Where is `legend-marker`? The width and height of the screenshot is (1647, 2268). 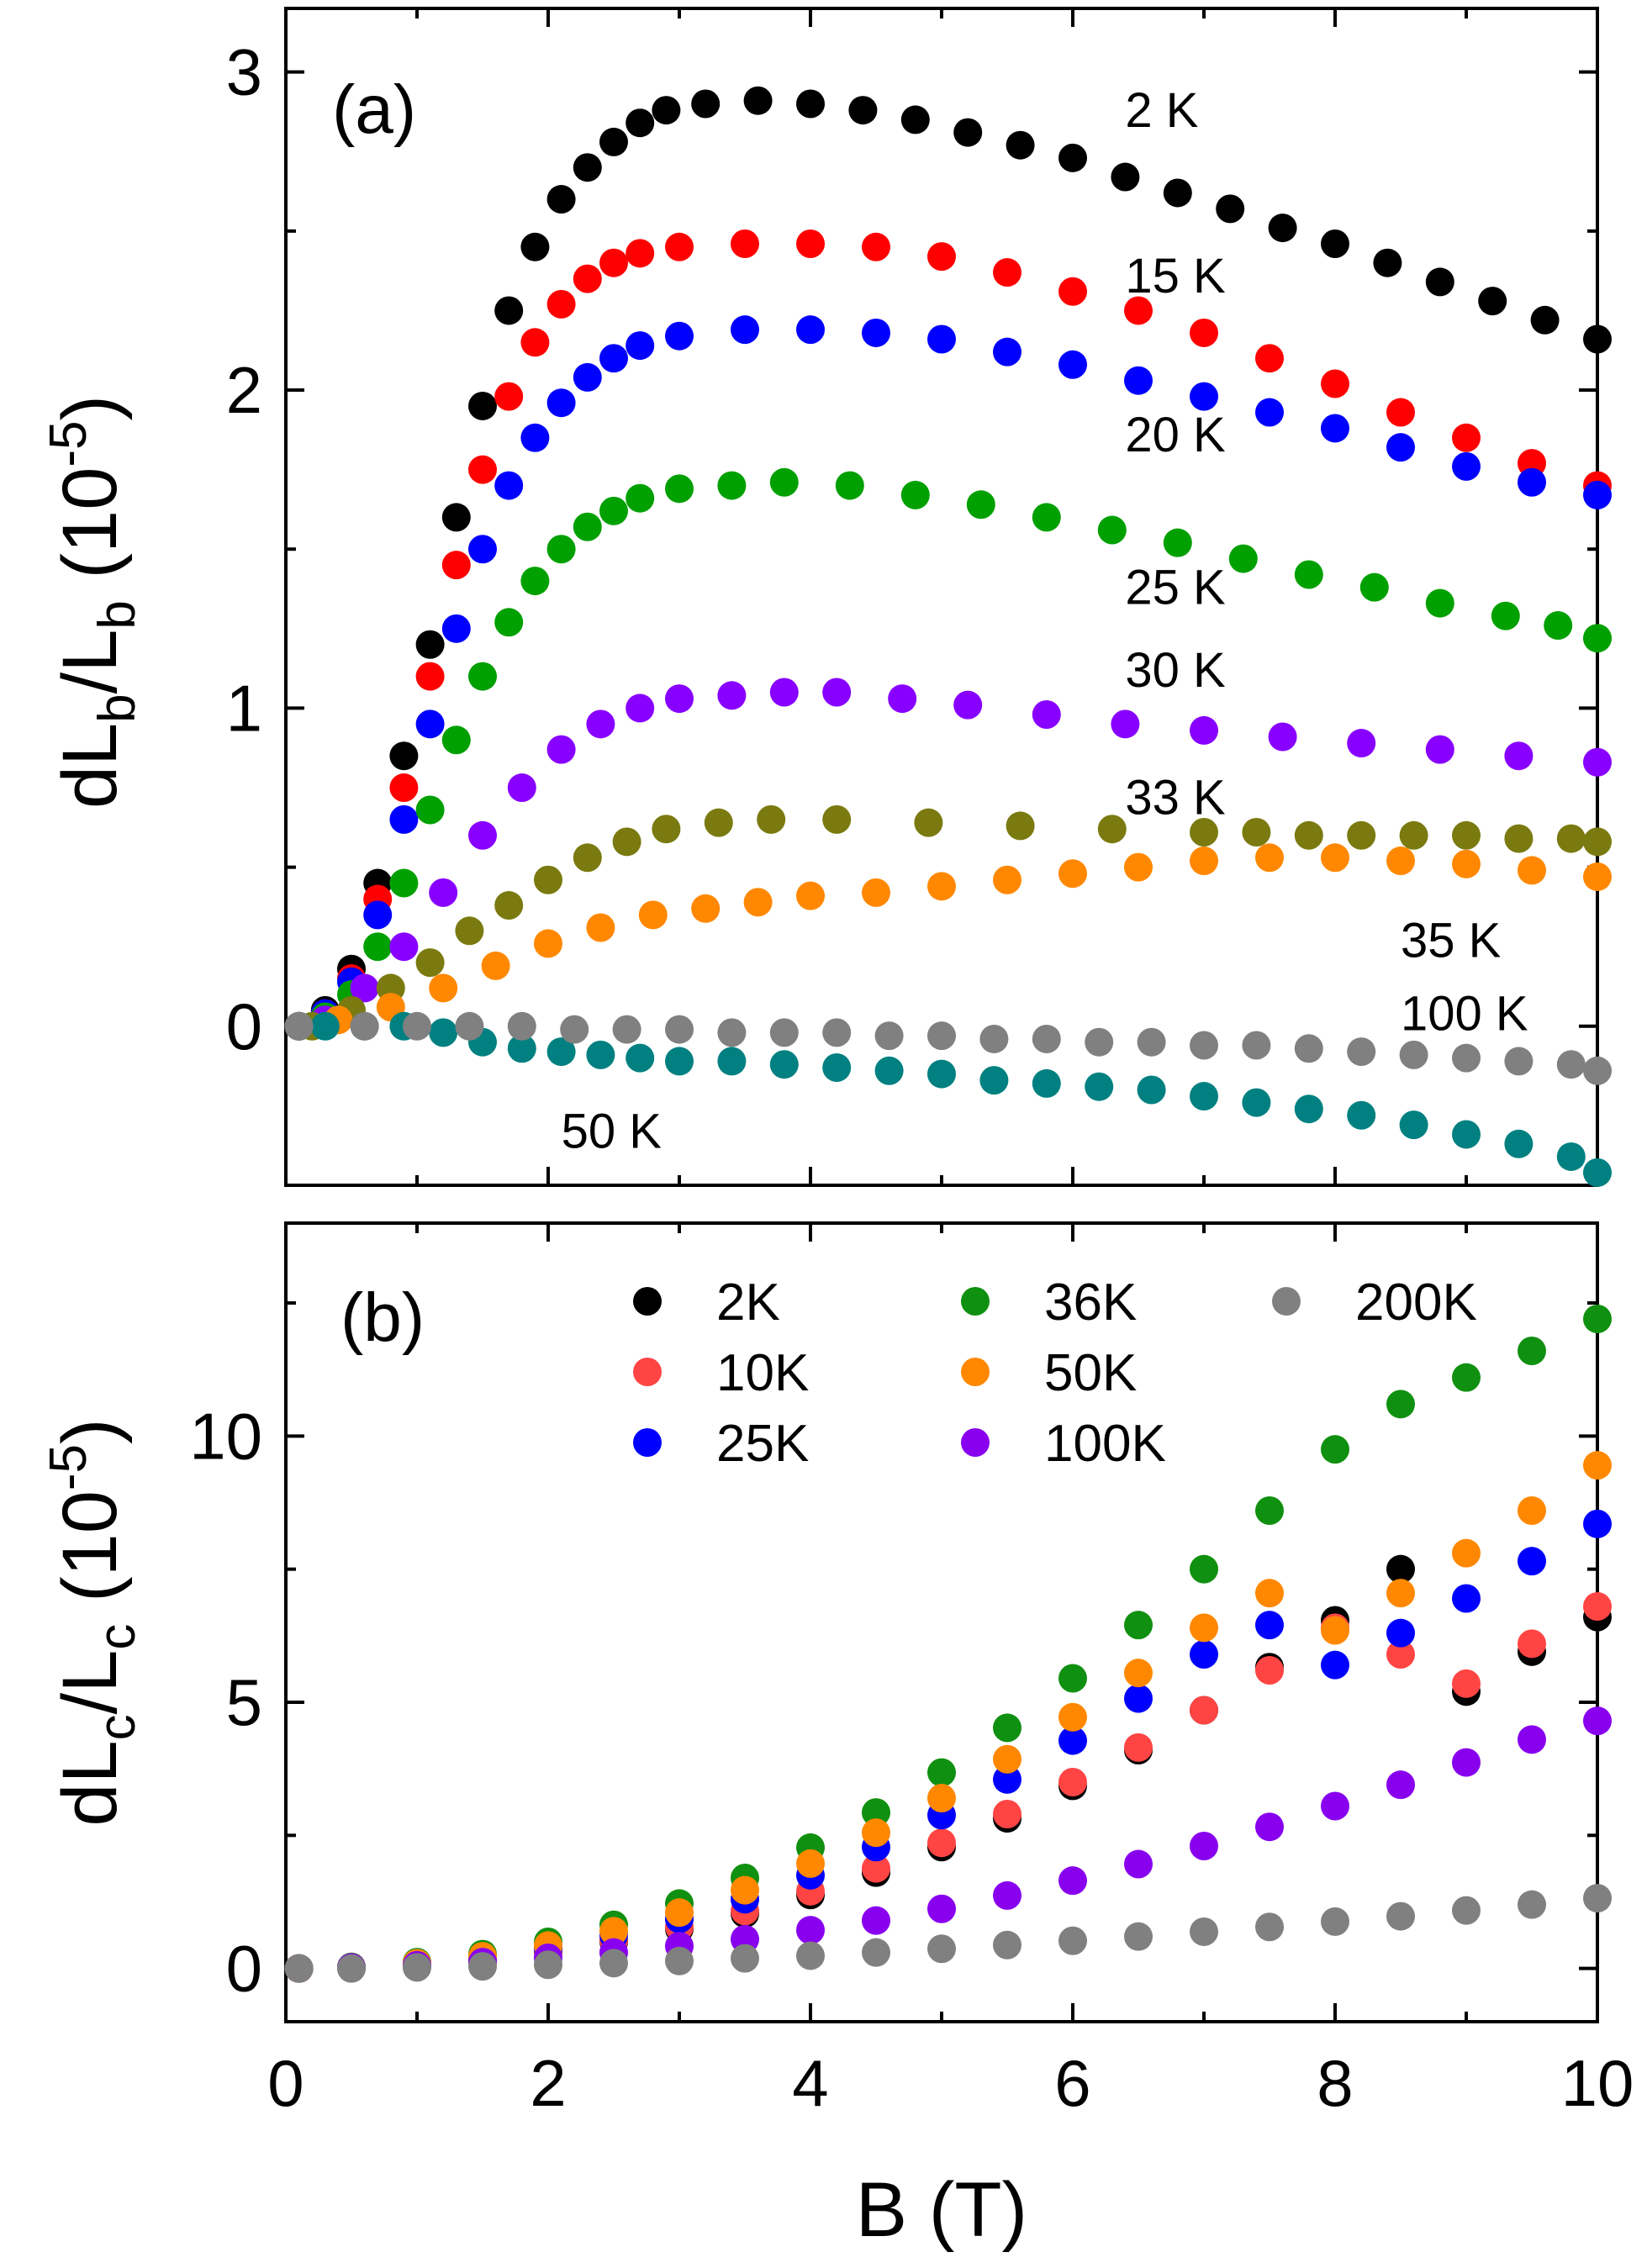 legend-marker is located at coordinates (975, 1301).